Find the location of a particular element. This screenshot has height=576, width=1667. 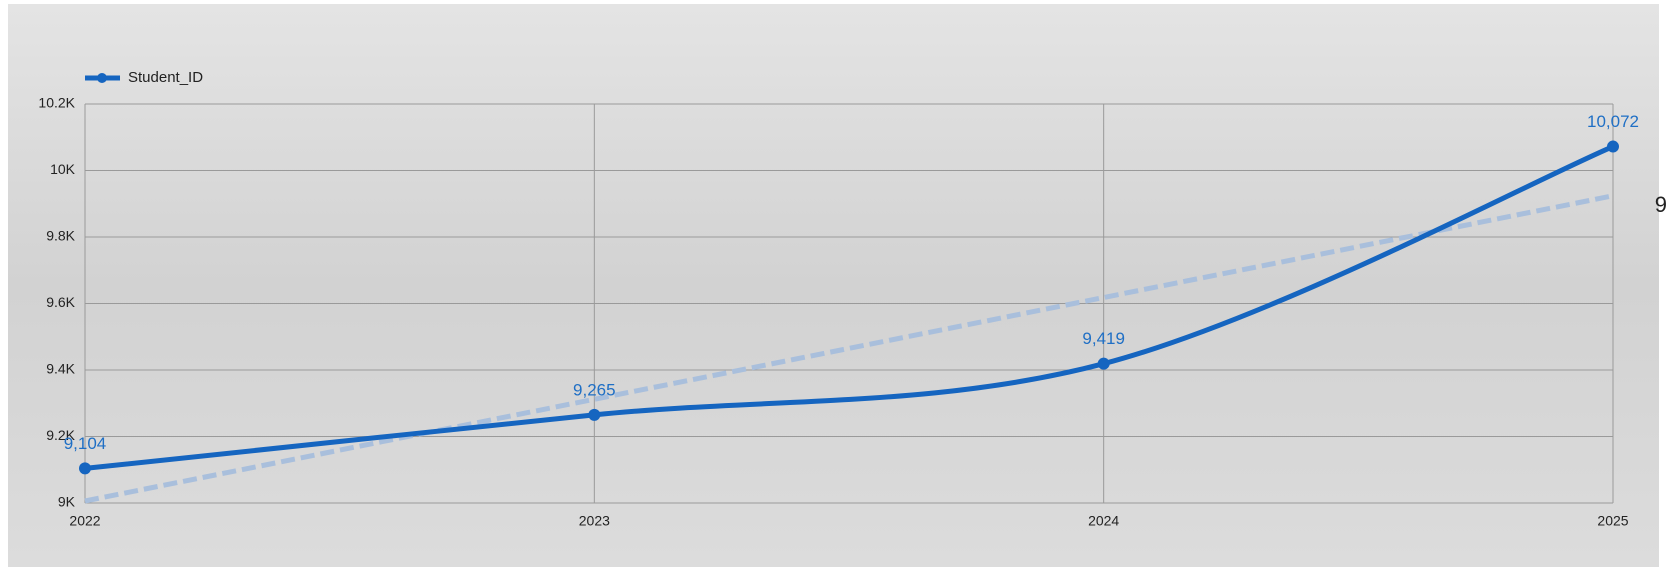

data-label: 10,072 is located at coordinates (1613, 121).